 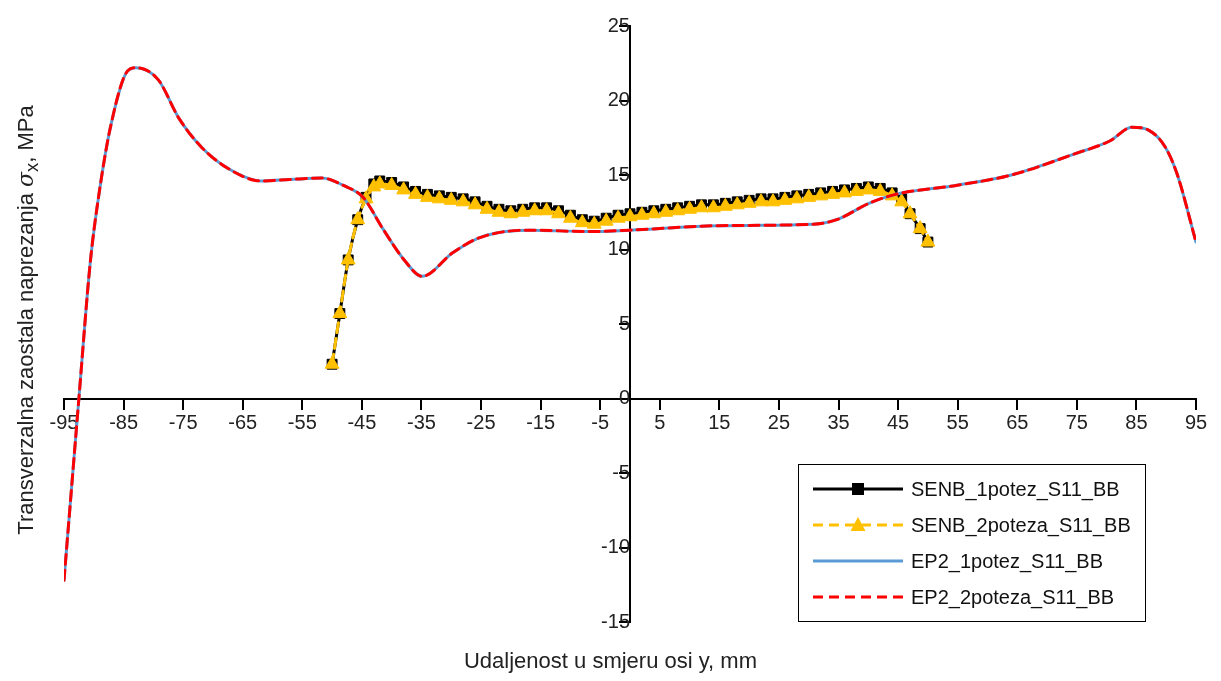 I want to click on legend-label: EP2_1potez_S11_BB, so click(x=1007, y=561).